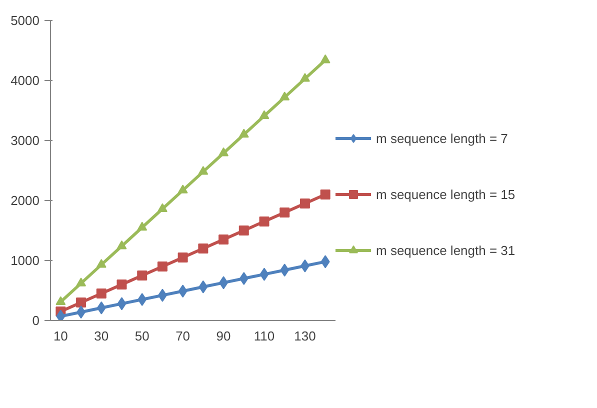  What do you see at coordinates (25, 140) in the screenshot?
I see `y-tick-label: 3000` at bounding box center [25, 140].